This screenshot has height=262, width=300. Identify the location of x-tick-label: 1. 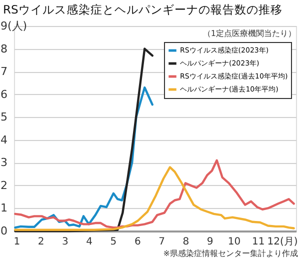
(17, 242).